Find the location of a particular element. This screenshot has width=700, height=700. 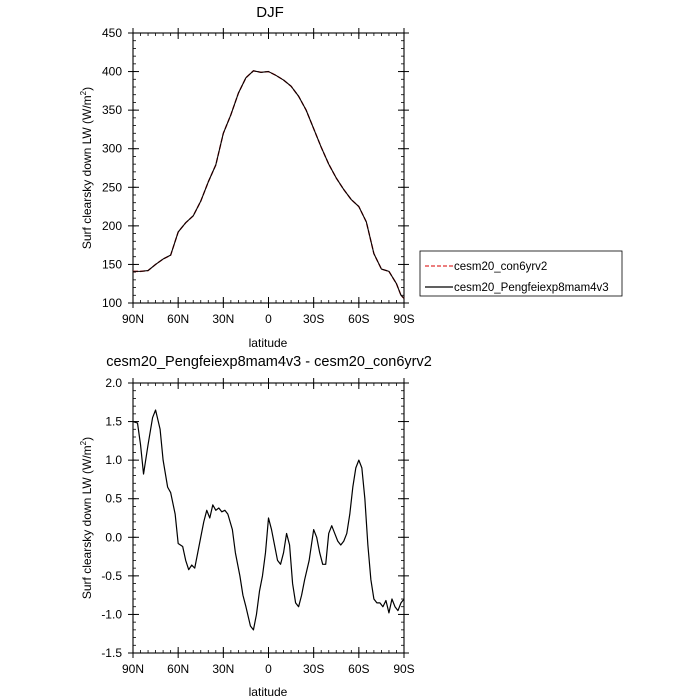

bottom-y-tick-label: 2.0 is located at coordinates (113, 383).